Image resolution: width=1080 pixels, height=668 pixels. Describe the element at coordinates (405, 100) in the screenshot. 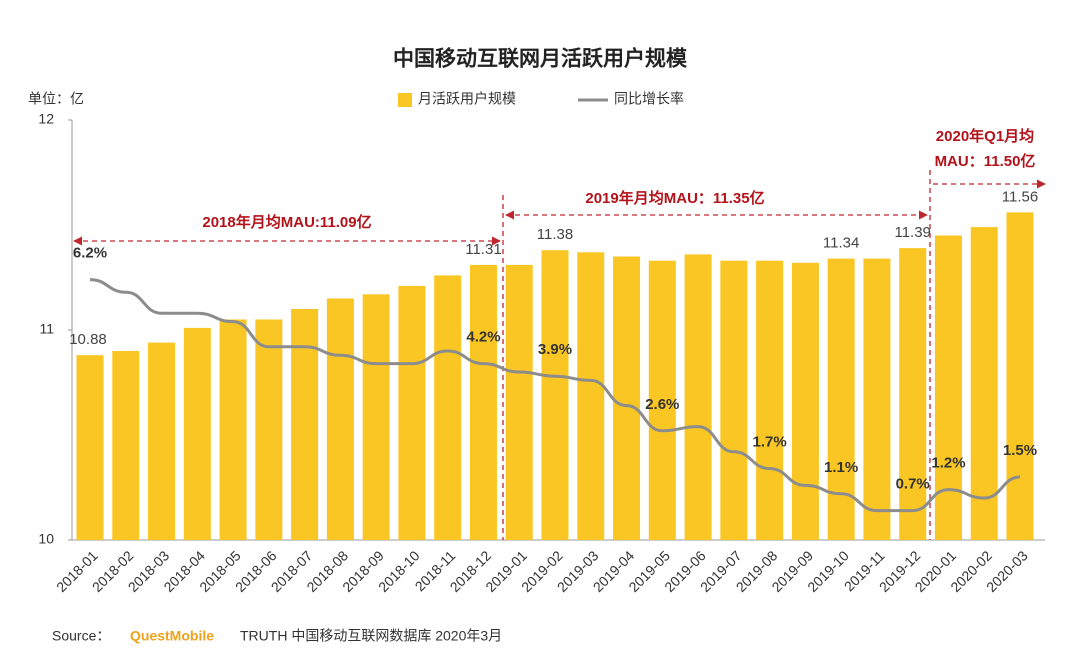

I see `legend-swatch` at that location.